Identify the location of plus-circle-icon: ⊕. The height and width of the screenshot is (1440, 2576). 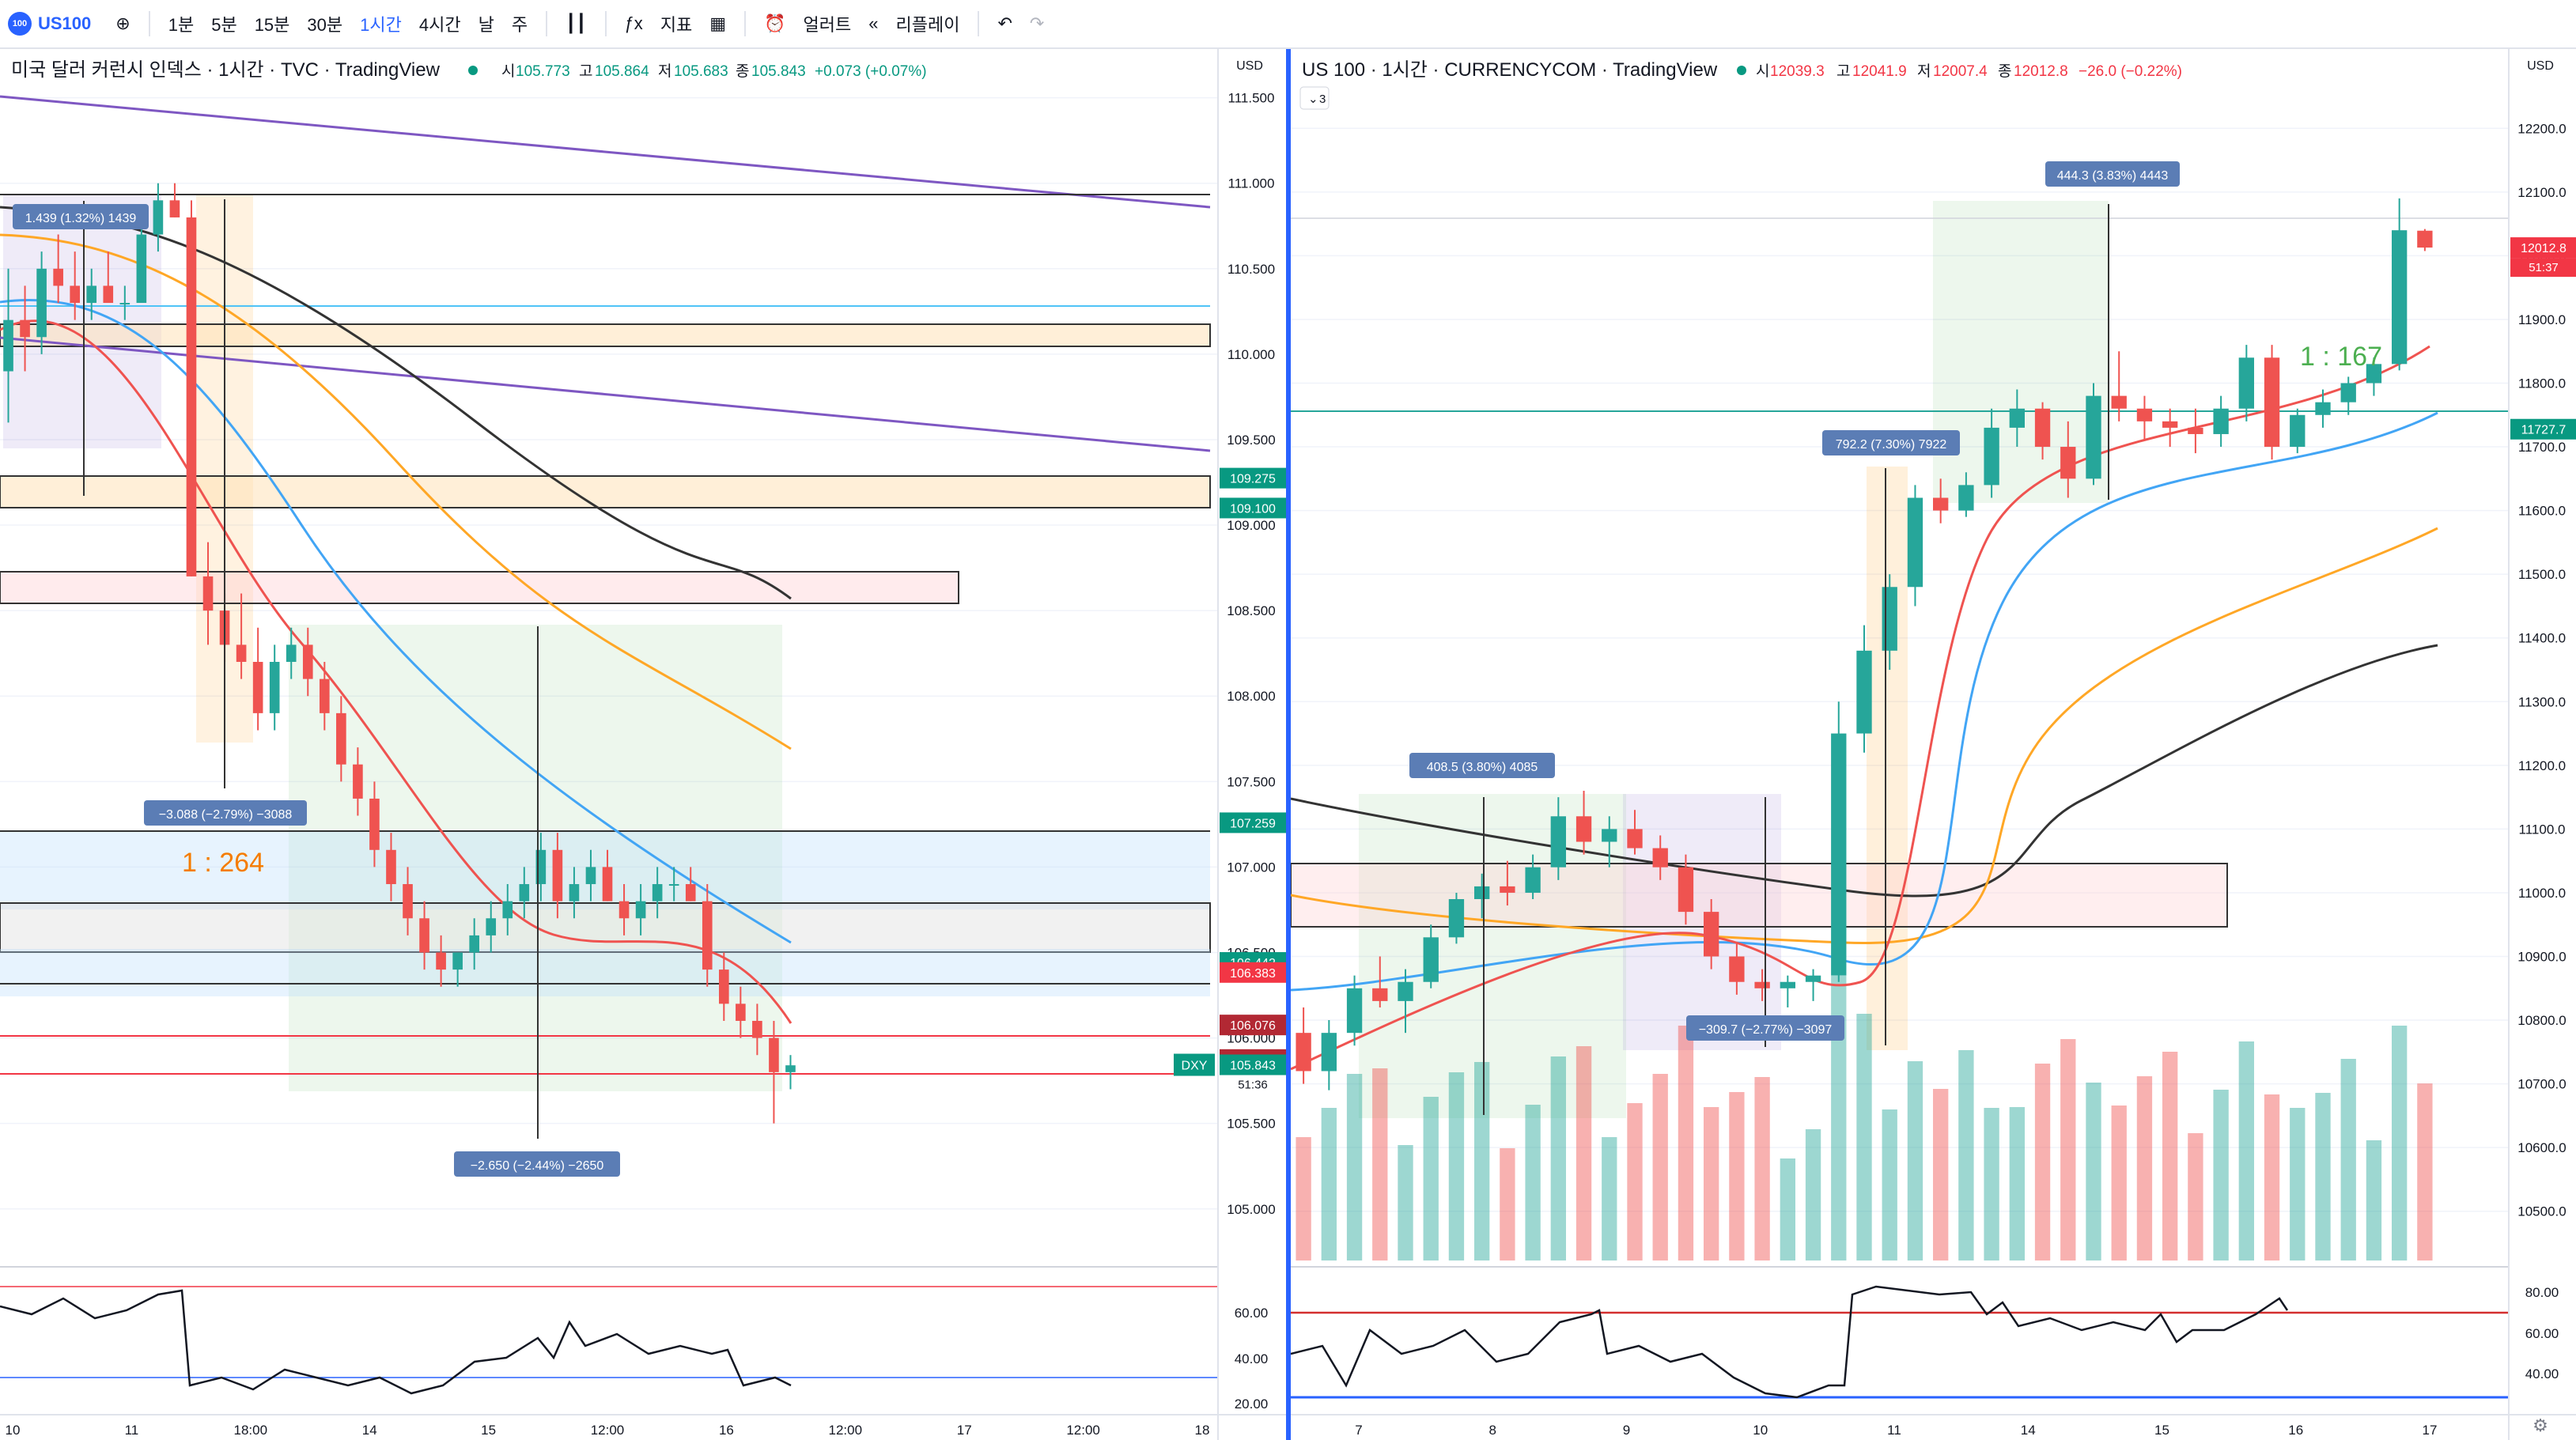
(123, 23).